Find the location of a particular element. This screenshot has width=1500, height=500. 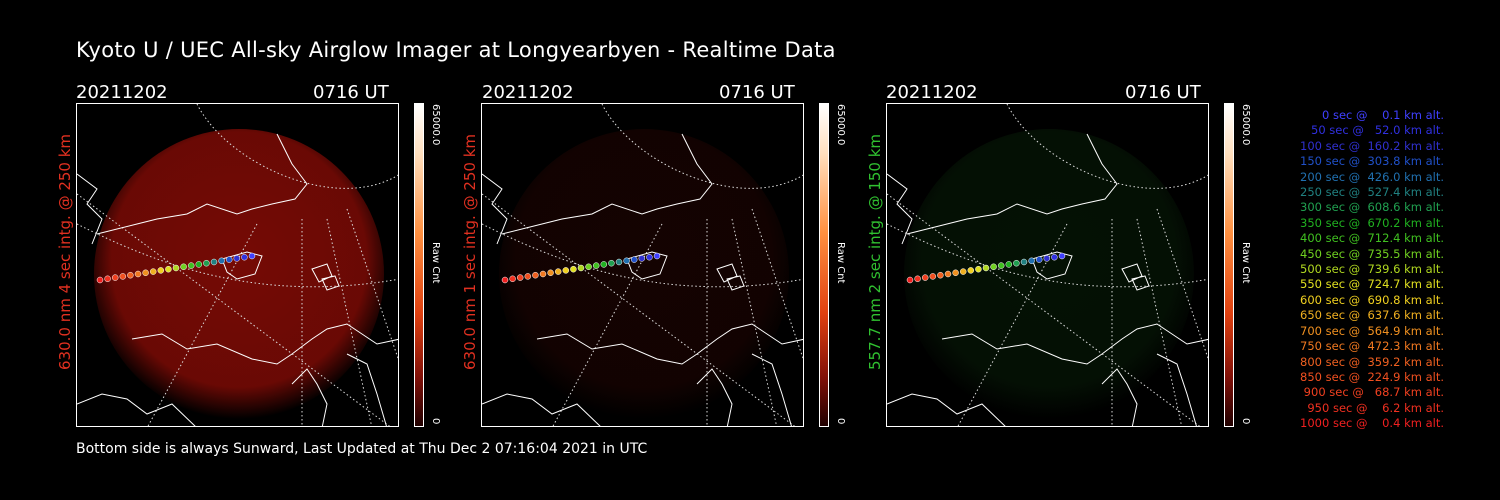

legend-row: 250 sec @ 527.4 km alt. is located at coordinates (1370, 192).